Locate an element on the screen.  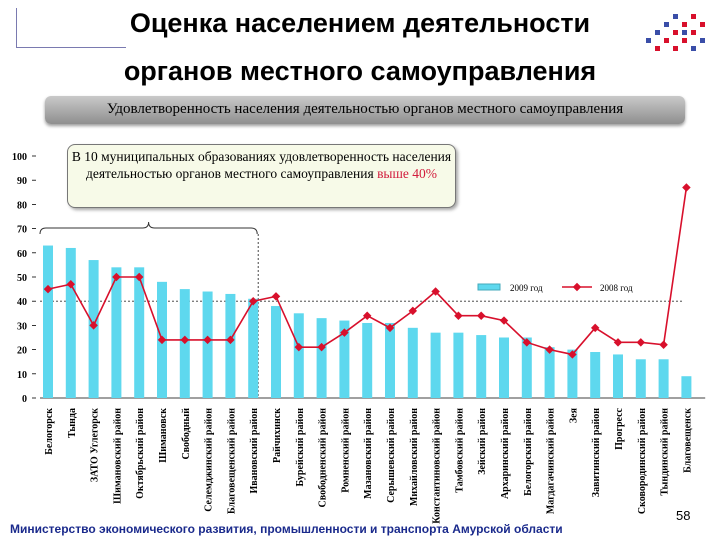
y-tick-label: 50 is located at coordinates (22, 278).